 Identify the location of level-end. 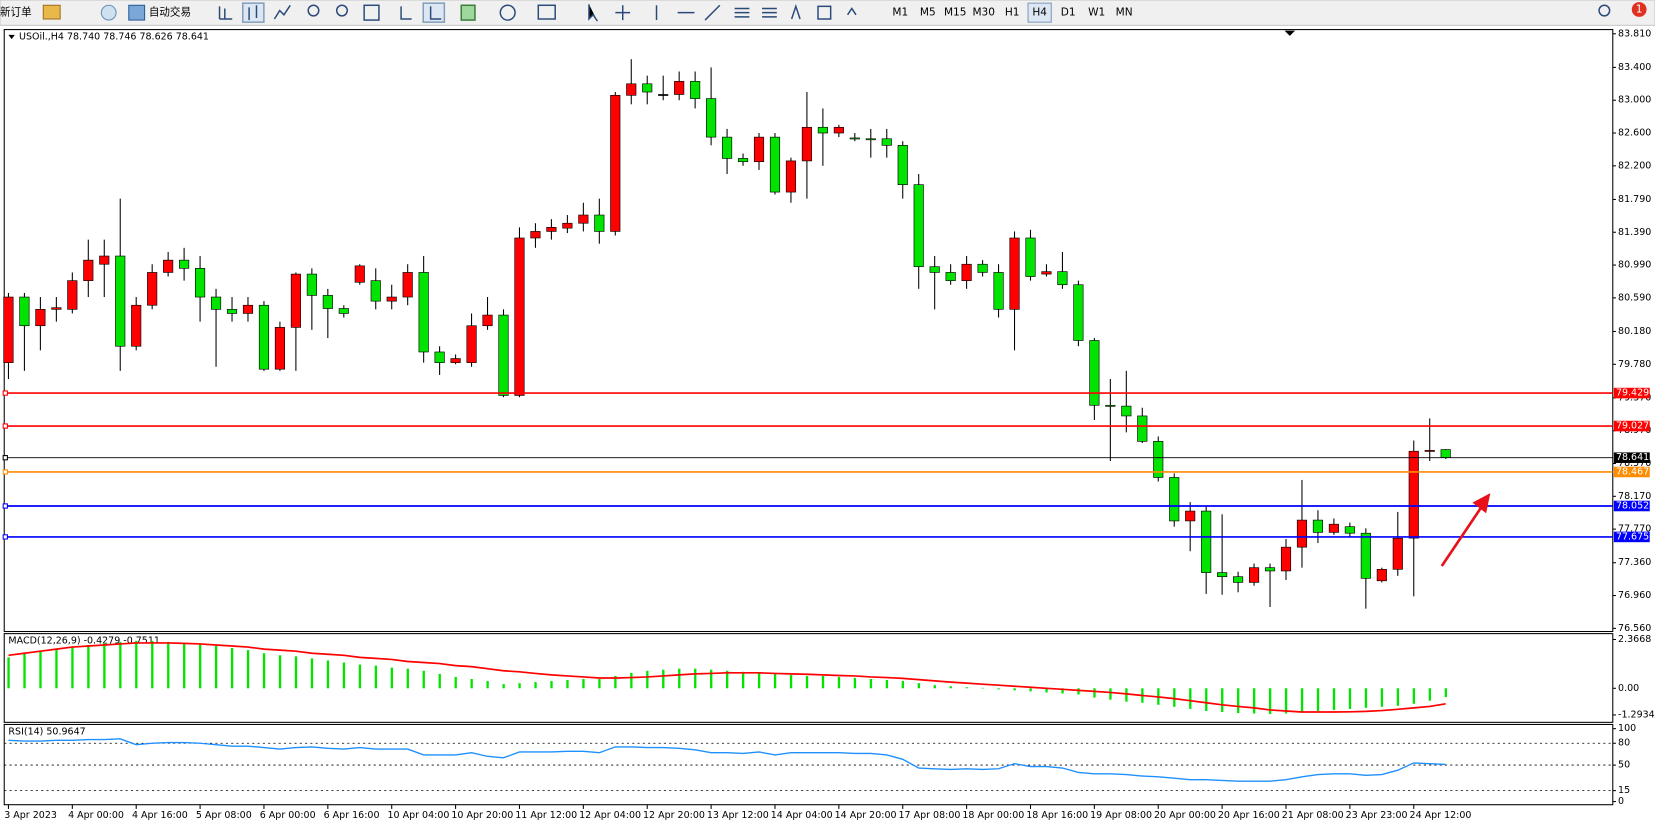
(5, 472).